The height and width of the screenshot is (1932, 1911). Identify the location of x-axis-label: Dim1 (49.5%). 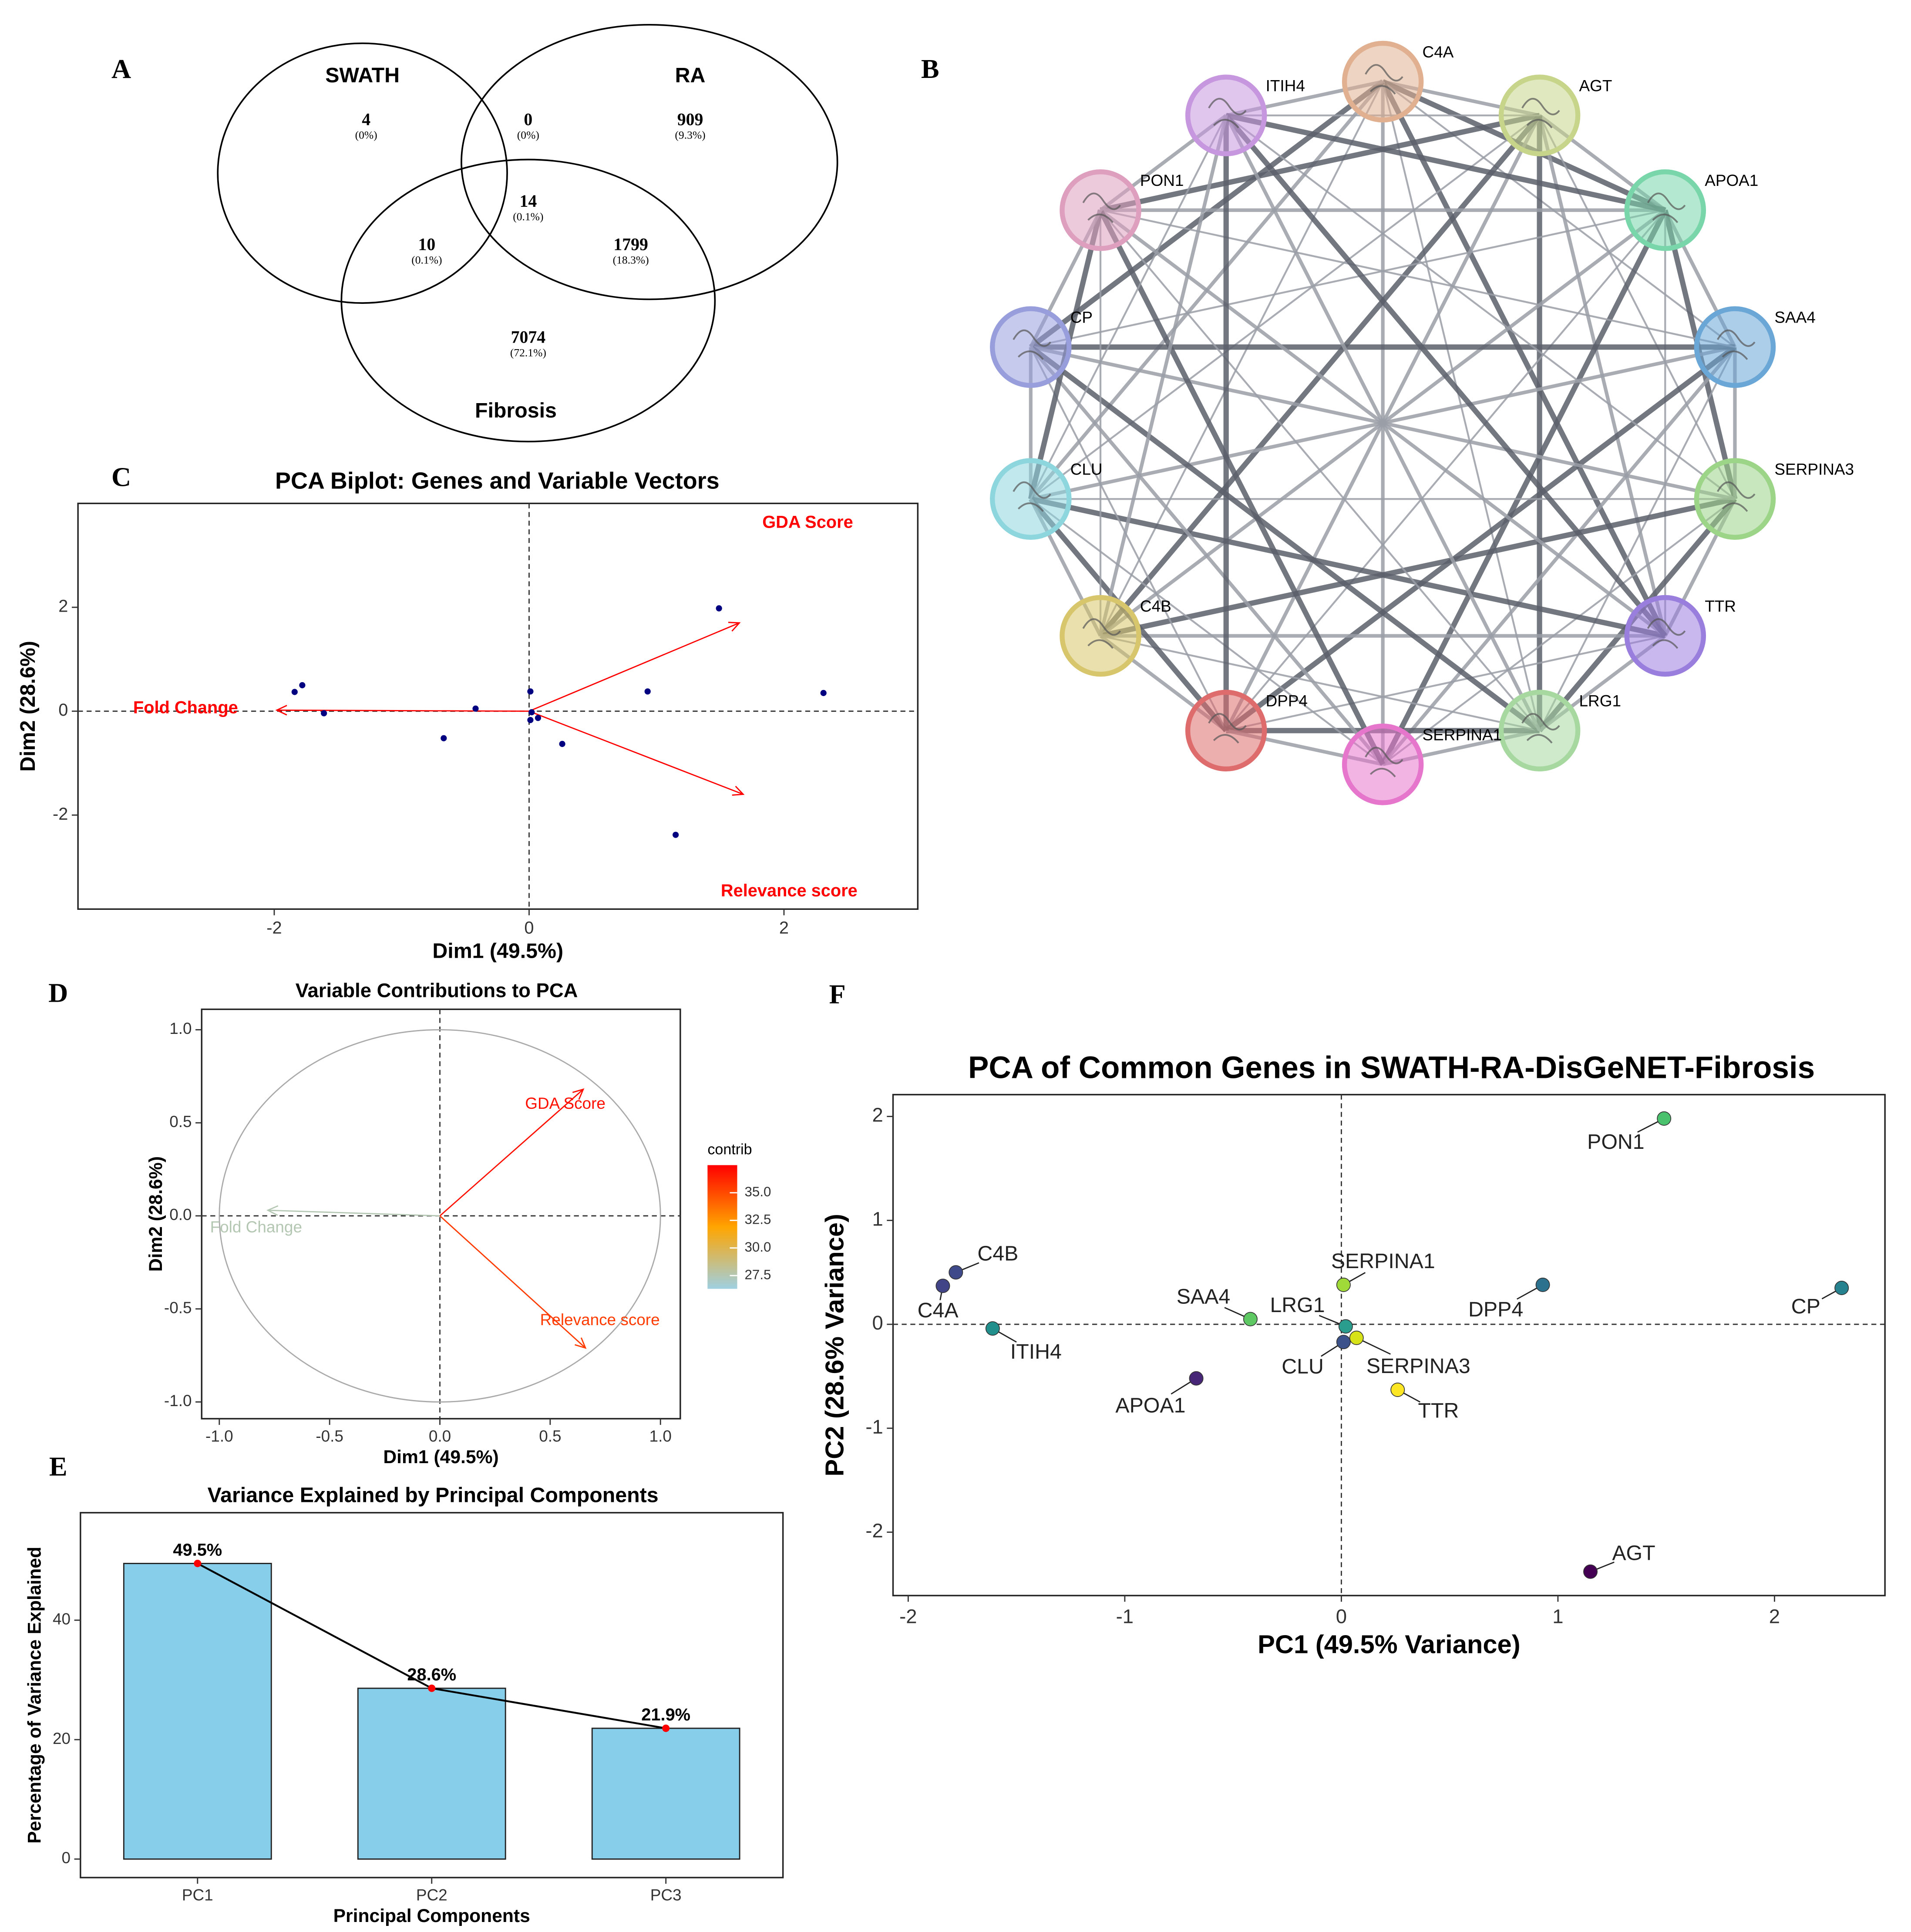
(440, 1457).